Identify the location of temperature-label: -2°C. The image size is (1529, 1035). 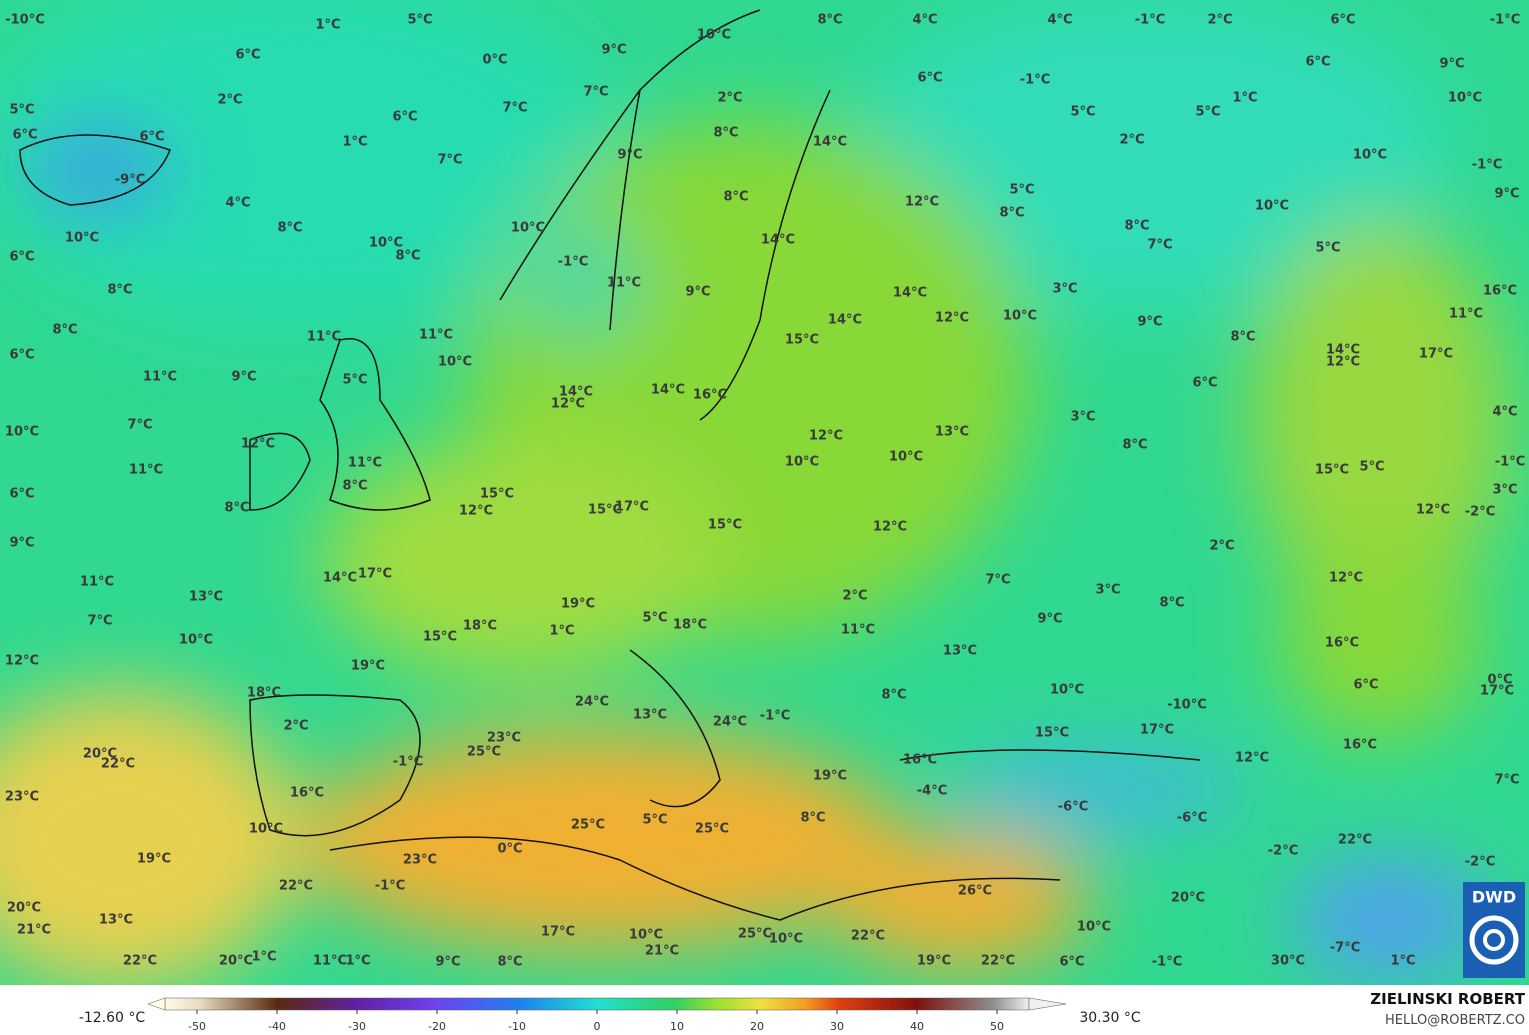
(1480, 862).